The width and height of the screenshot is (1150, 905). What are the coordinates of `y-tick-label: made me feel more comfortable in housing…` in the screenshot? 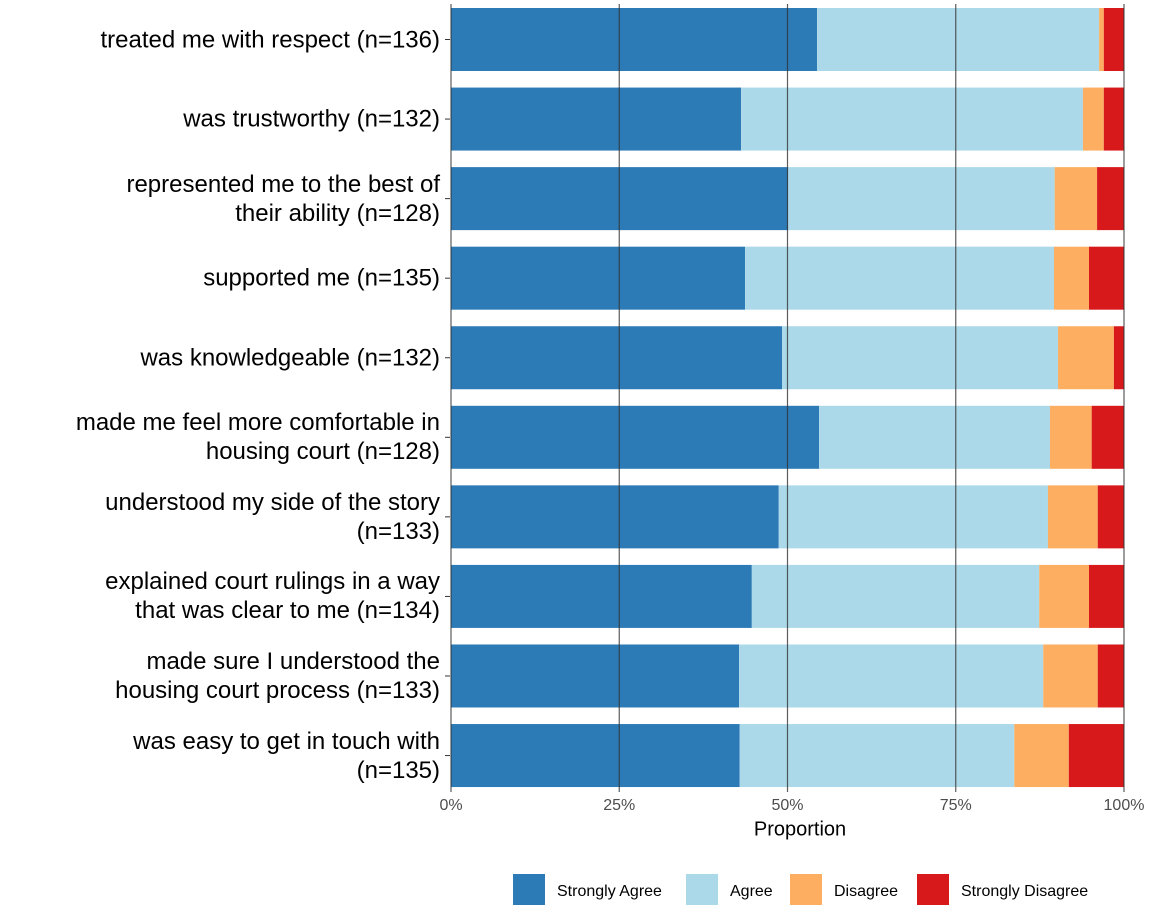 It's located at (257, 437).